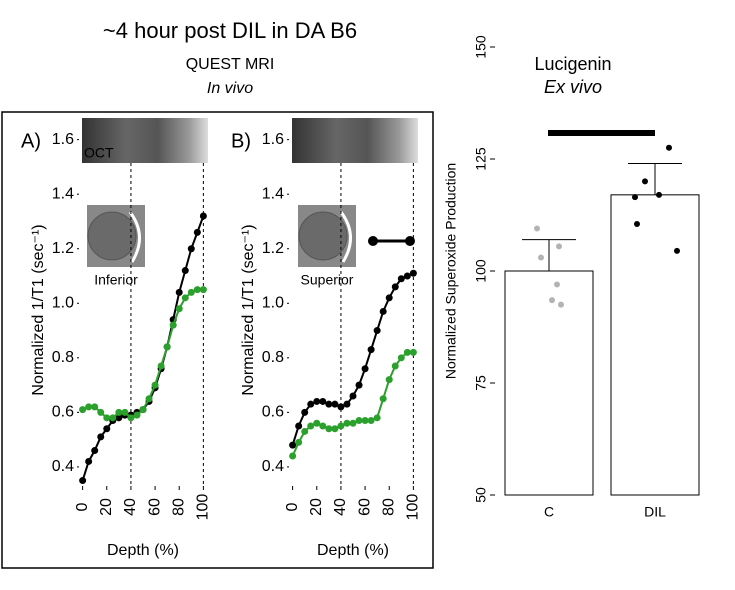 This screenshot has height=590, width=735. Describe the element at coordinates (451, 271) in the screenshot. I see `y-axis-label: Normalized Superoxide Production` at that location.